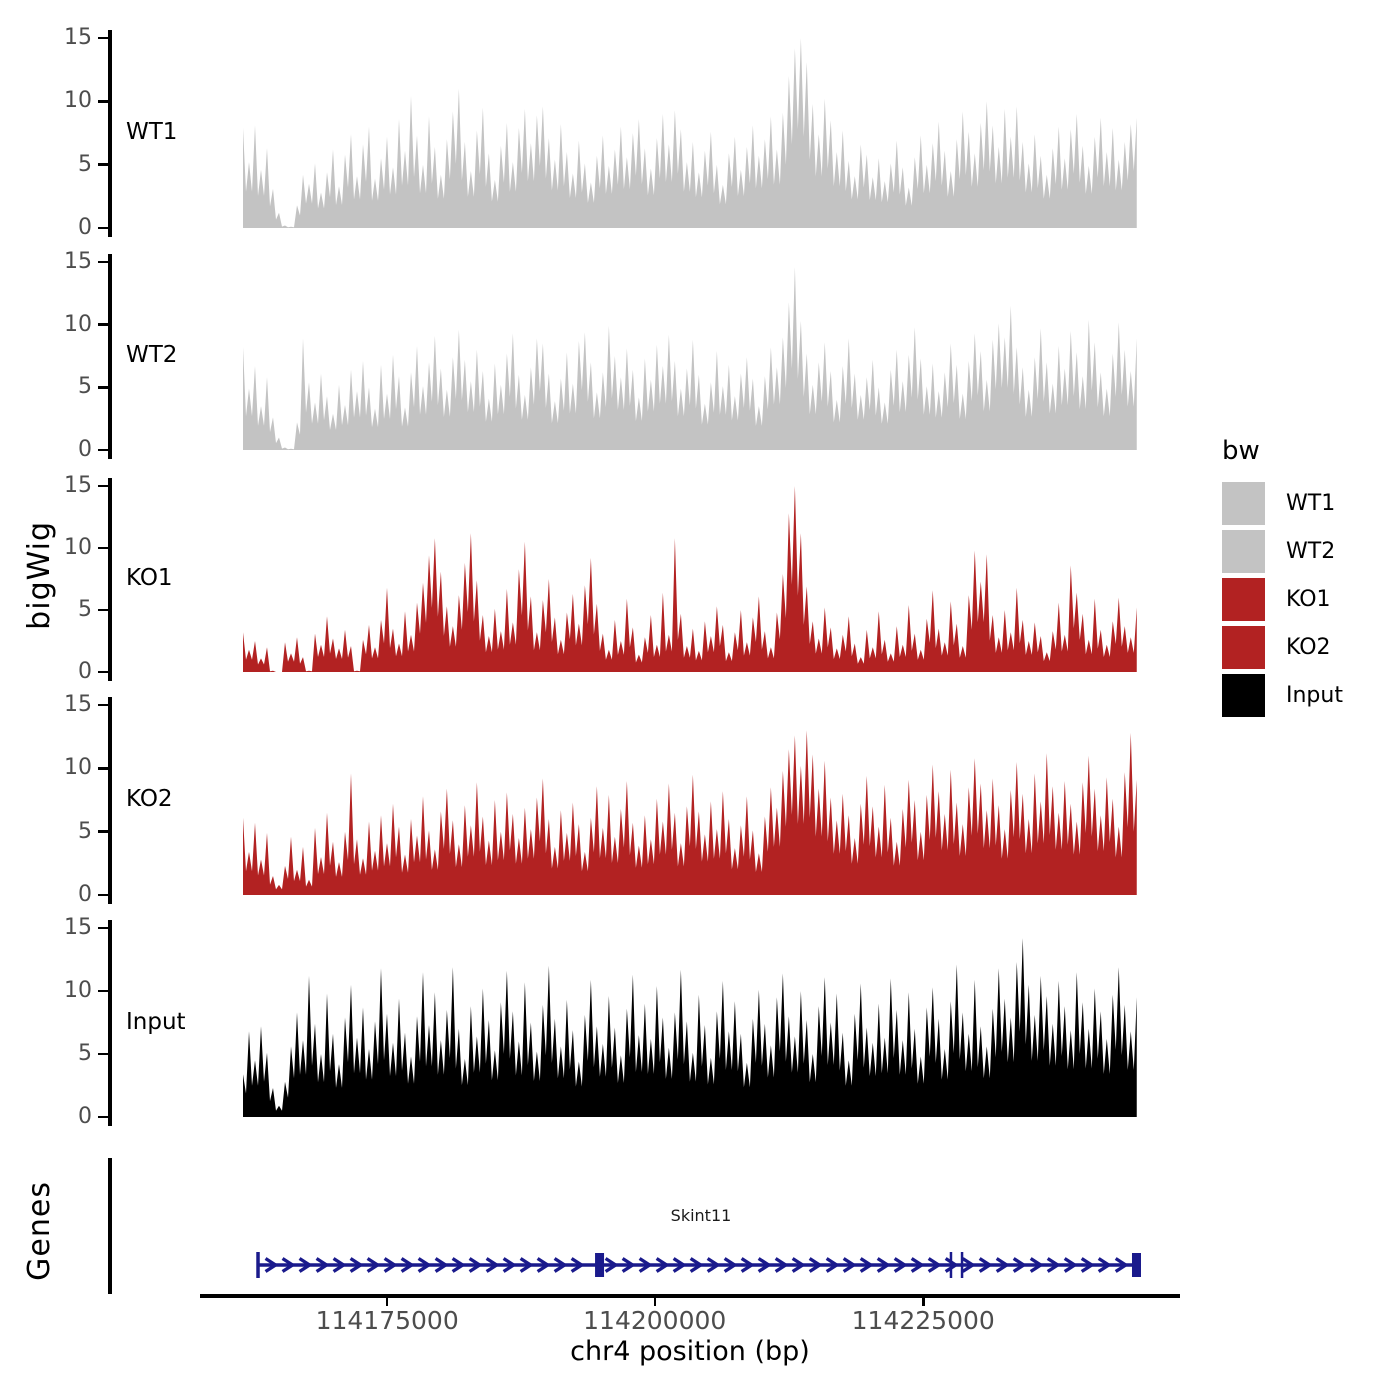 Image resolution: width=1400 pixels, height=1400 pixels. What do you see at coordinates (1282, 647) in the screenshot?
I see `legend-item-KO2: KO2` at bounding box center [1282, 647].